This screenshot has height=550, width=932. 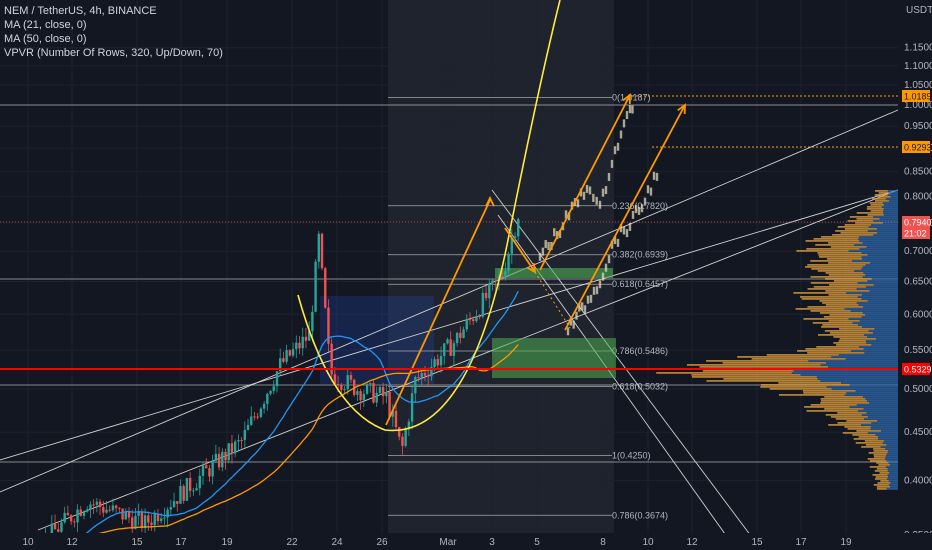 I want to click on green-zone-upper, so click(x=554, y=273).